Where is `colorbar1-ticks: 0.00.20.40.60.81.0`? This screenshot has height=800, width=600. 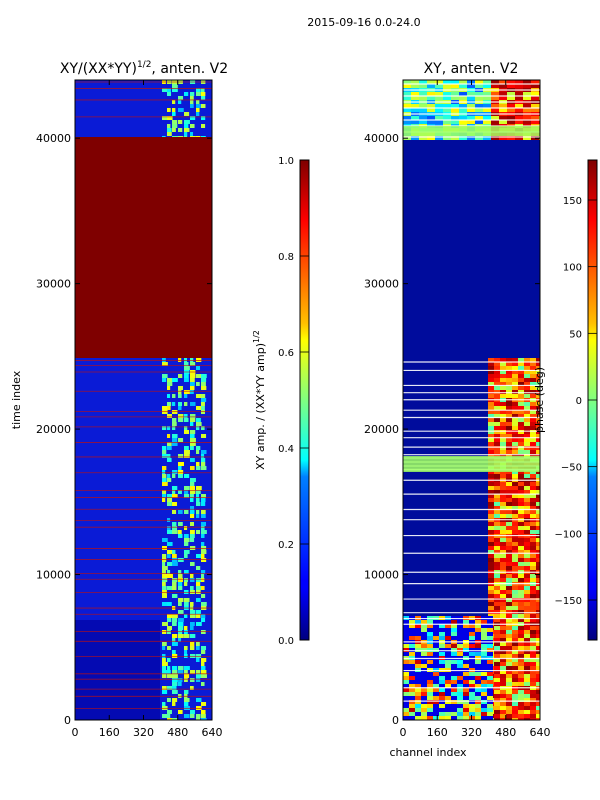
colorbar1-ticks: 0.00.20.40.60.81.0 is located at coordinates (293, 401).